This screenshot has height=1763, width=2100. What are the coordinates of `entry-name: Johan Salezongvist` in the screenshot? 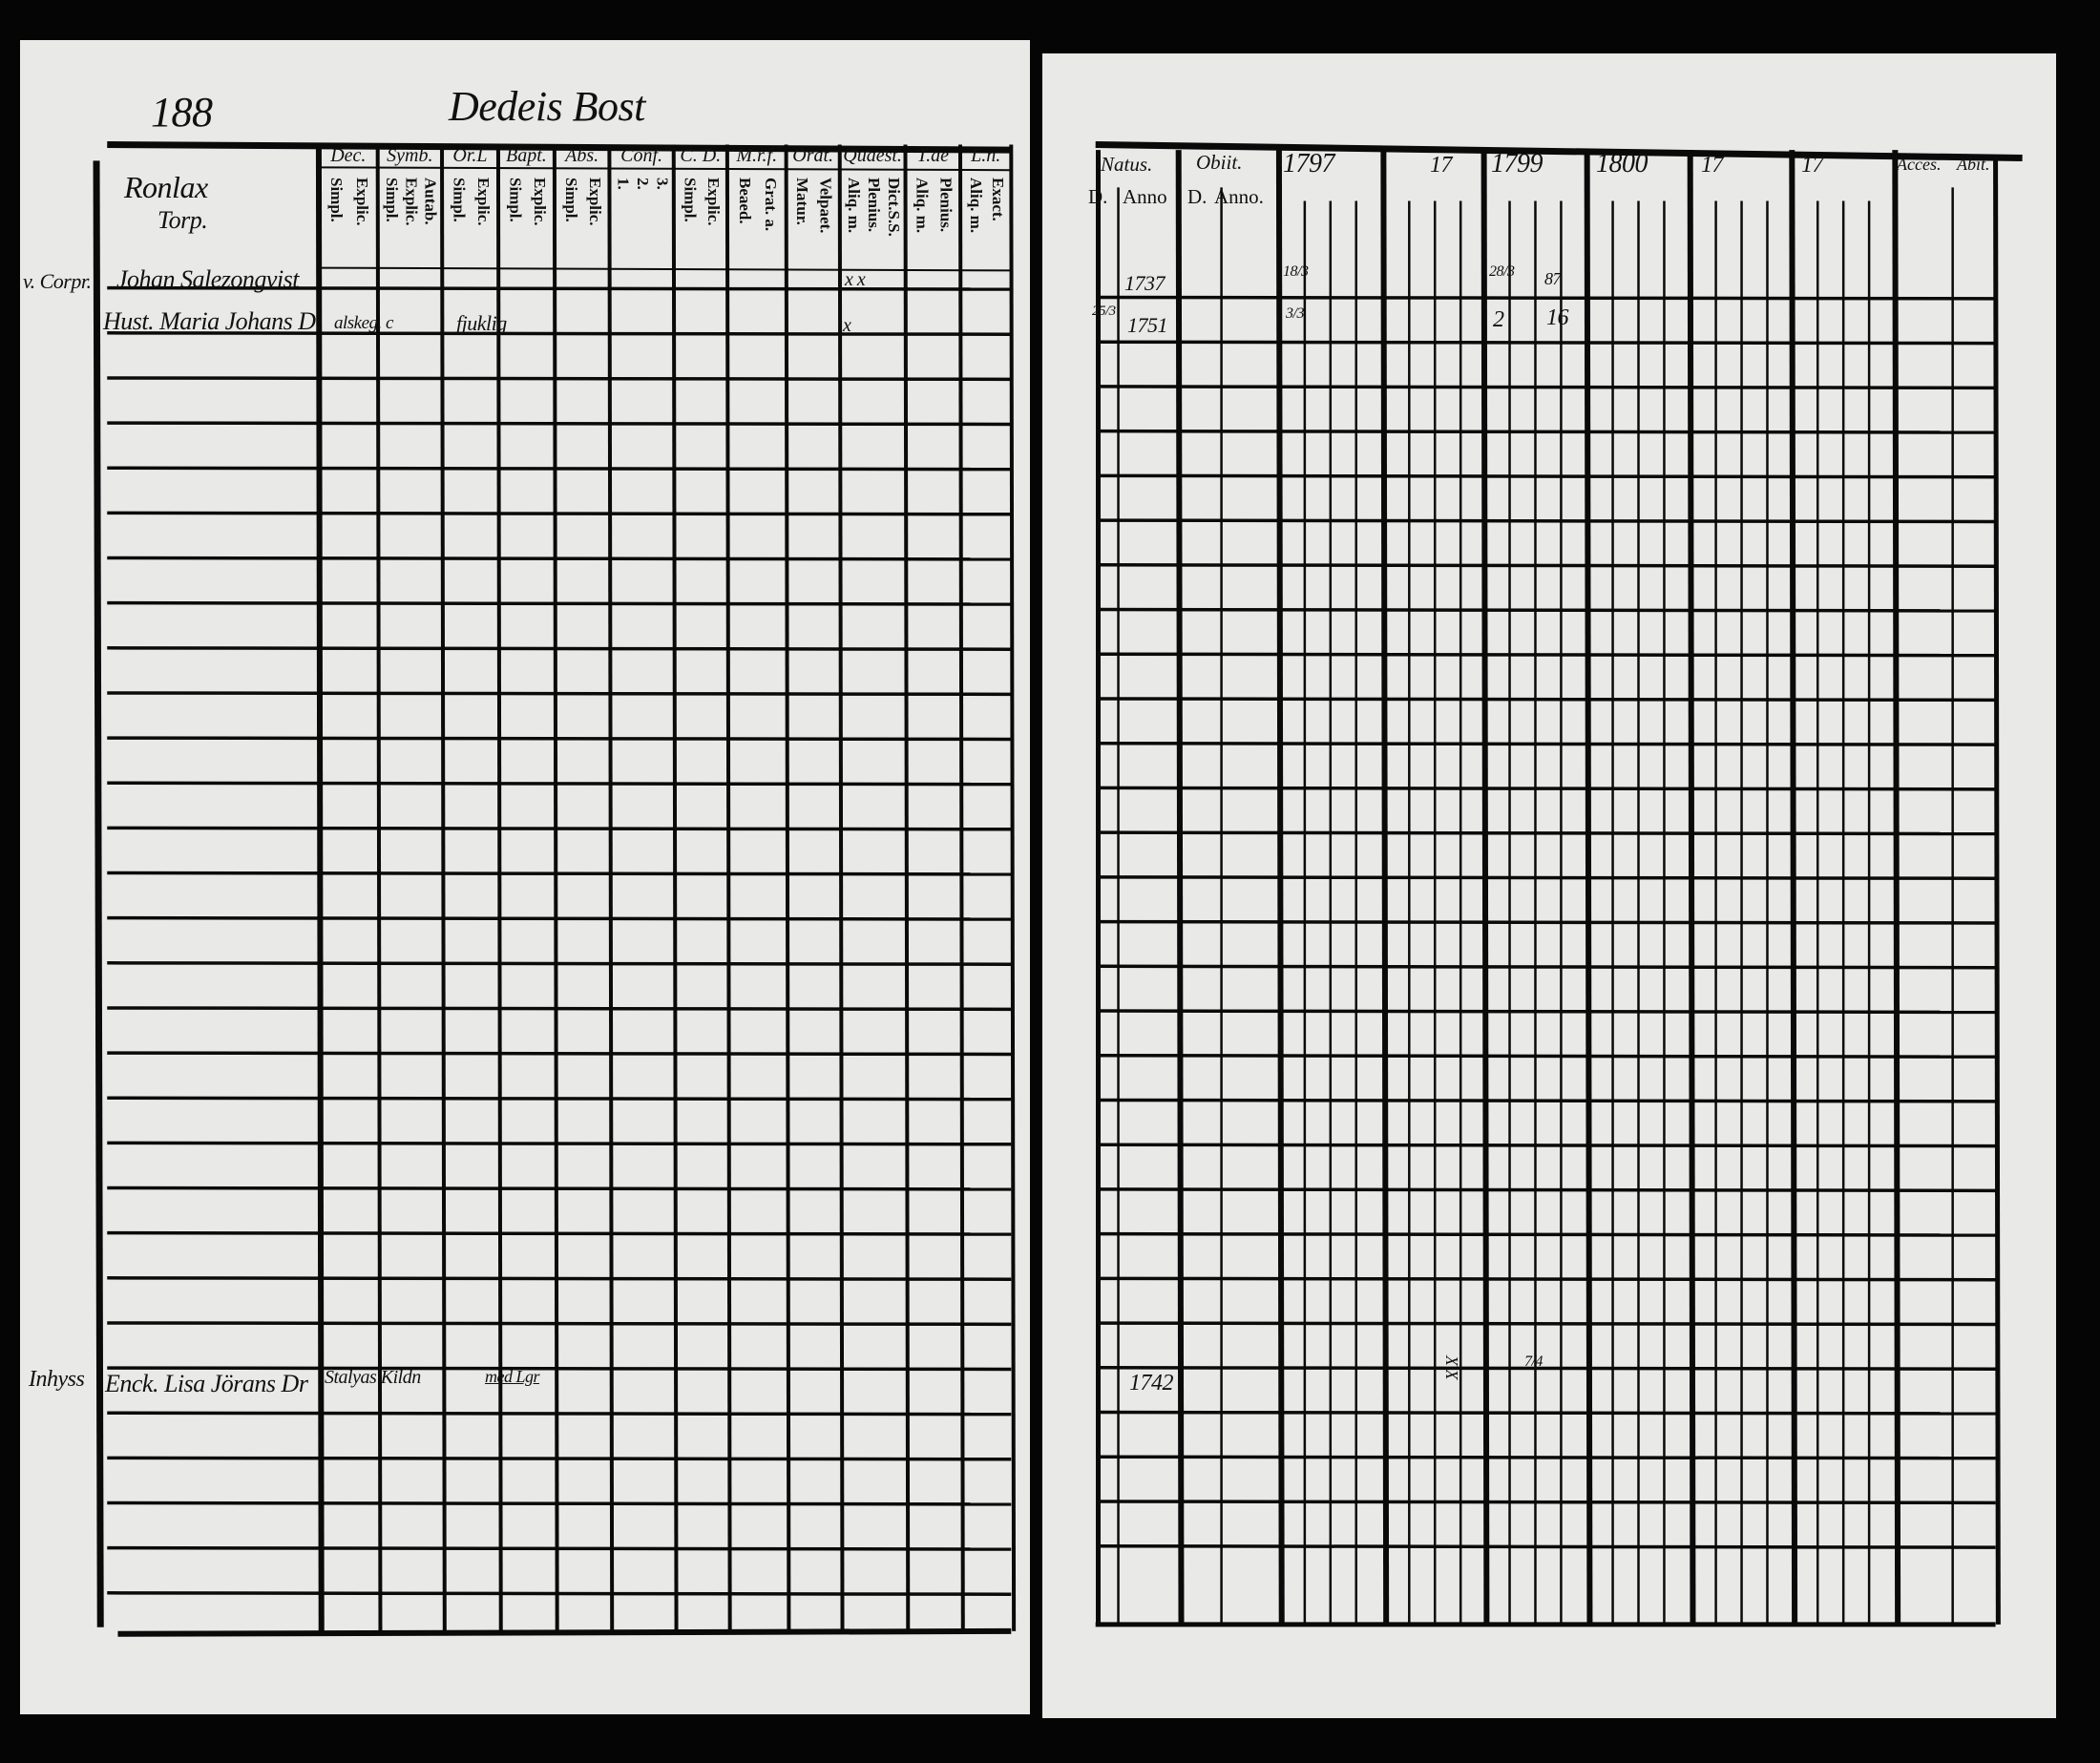 It's located at (208, 279).